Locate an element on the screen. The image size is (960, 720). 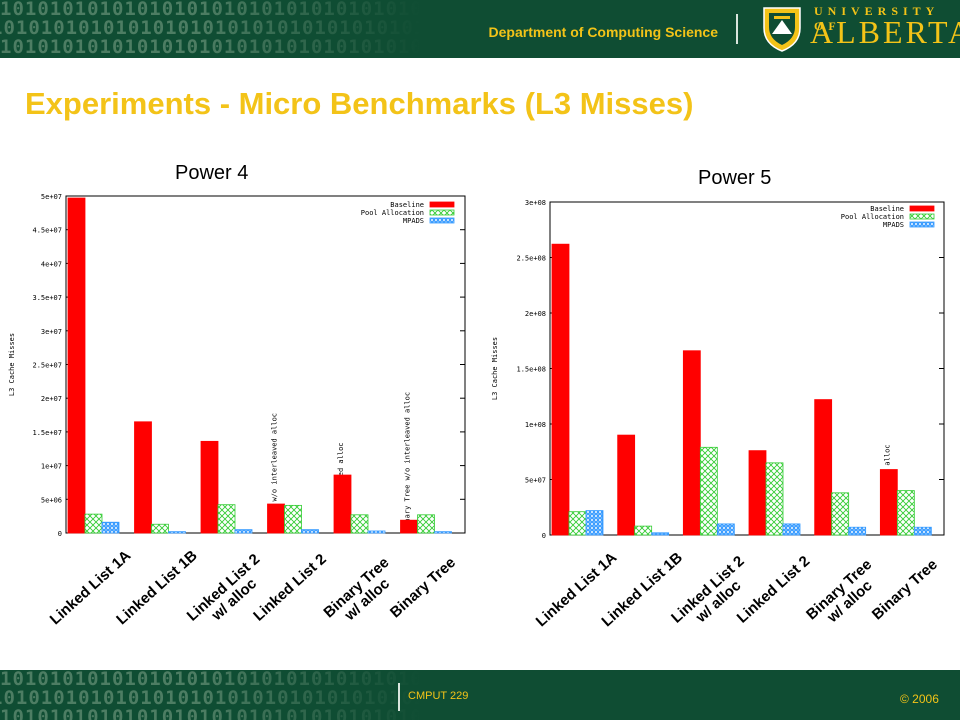
university-of-text: UNIVERSITY OF is located at coordinates (876, 18).